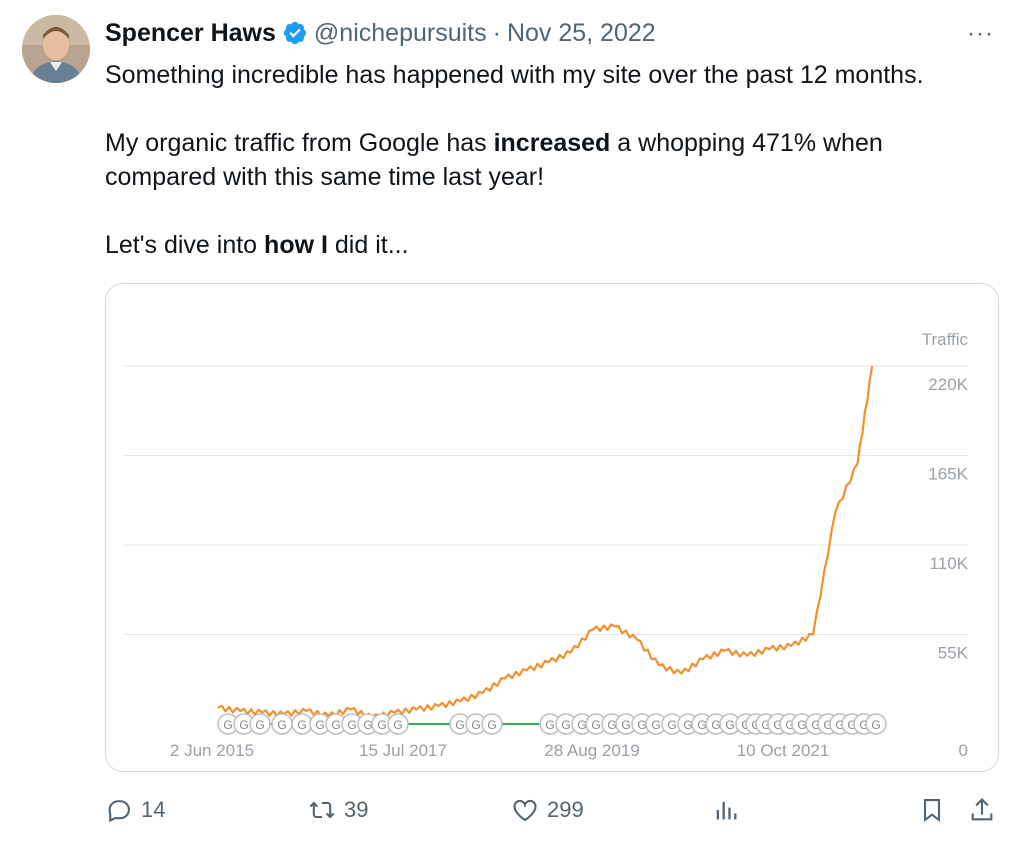 Image resolution: width=1024 pixels, height=844 pixels. I want to click on tweet-date: Nov 25, 2022, so click(581, 32).